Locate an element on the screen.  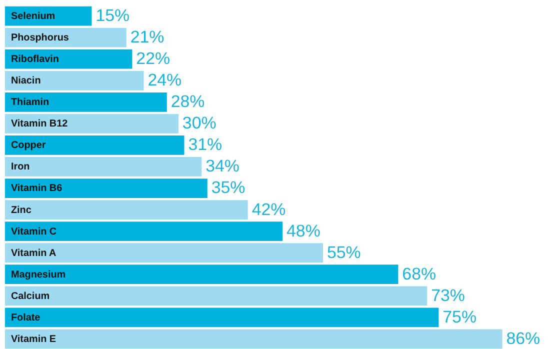
data-label: 55% is located at coordinates (344, 252).